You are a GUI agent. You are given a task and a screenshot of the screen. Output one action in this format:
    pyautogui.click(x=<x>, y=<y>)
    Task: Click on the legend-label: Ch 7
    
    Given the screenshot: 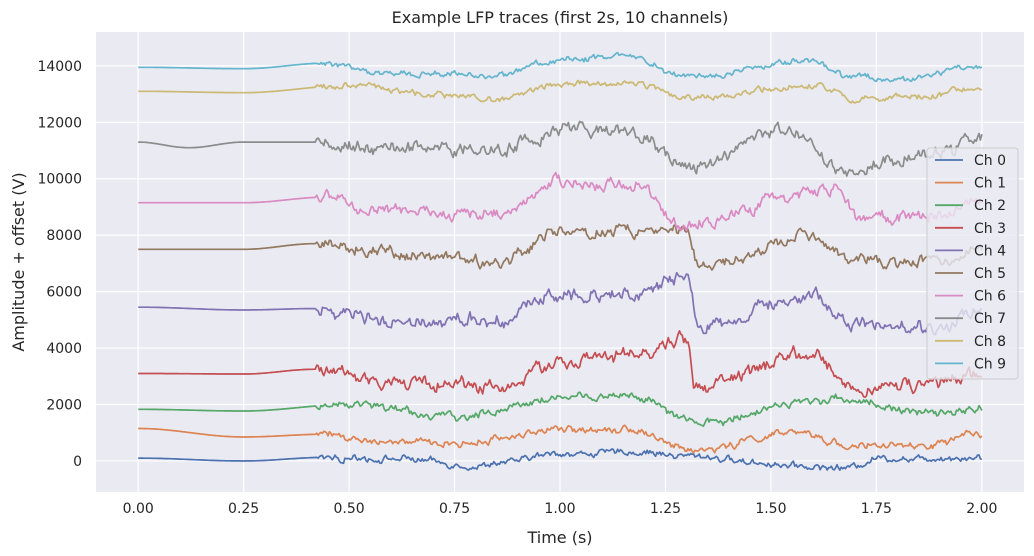 What is the action you would take?
    pyautogui.click(x=990, y=319)
    